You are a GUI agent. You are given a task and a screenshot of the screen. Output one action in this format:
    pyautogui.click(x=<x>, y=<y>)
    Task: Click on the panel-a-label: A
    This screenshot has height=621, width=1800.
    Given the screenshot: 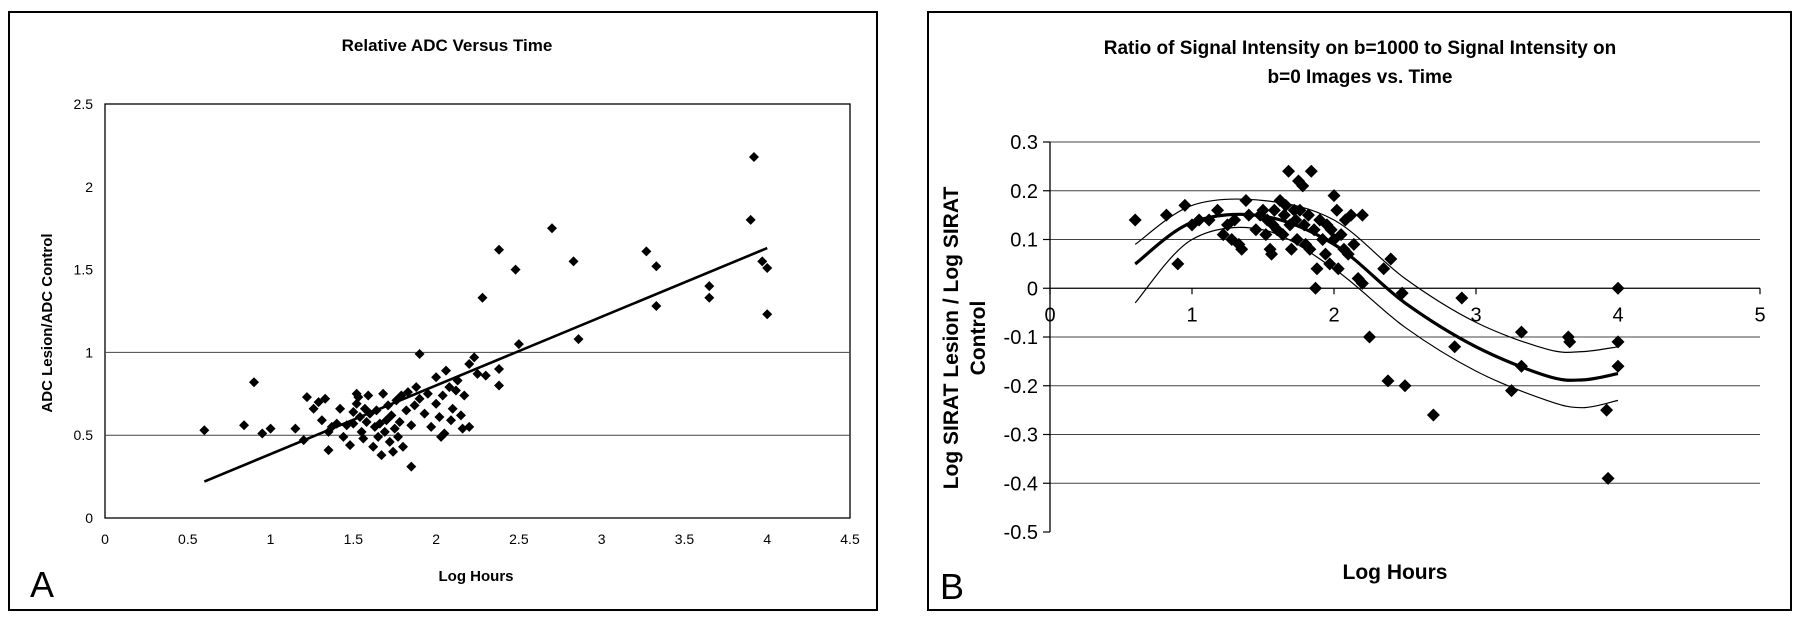 What is the action you would take?
    pyautogui.click(x=42, y=584)
    